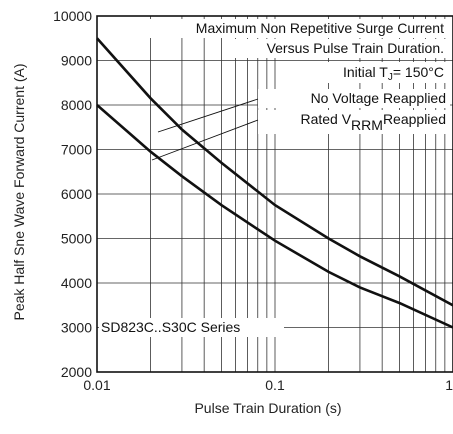  Describe the element at coordinates (208, 115) in the screenshot. I see `leader-line-no-voltage` at that location.